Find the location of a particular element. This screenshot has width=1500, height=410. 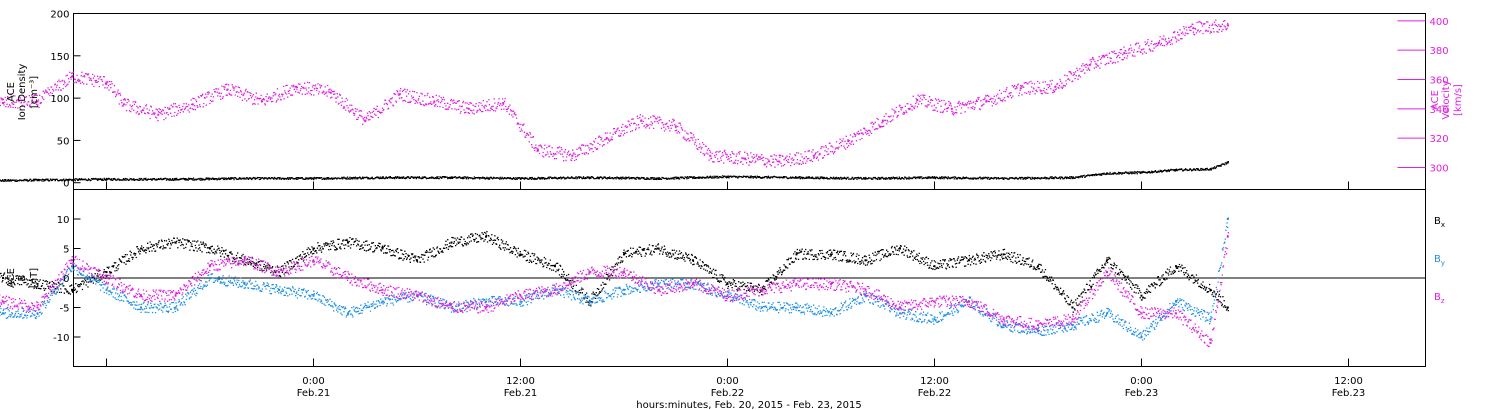

density-tick-label: 50 is located at coordinates (63, 141).